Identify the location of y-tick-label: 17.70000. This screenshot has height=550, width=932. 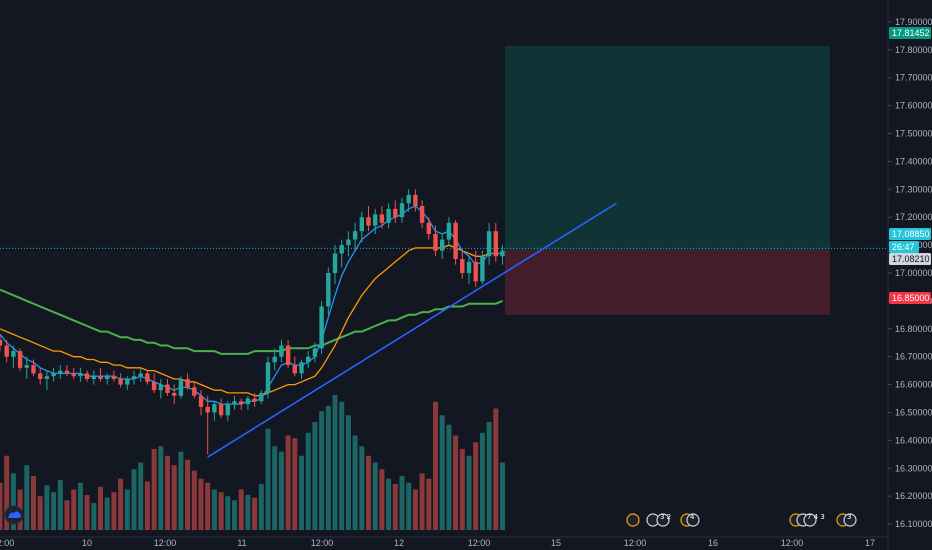
(913, 78).